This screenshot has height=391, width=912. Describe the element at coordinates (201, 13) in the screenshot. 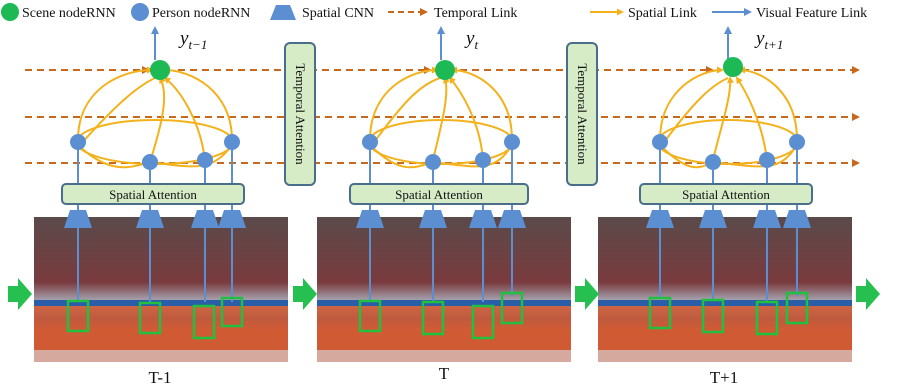

I see `legend-person-node: Person nodeRNN` at that location.